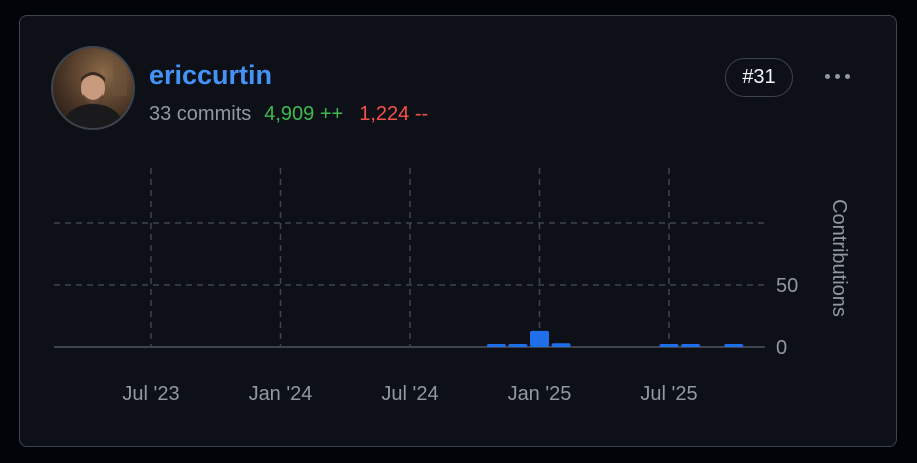 Image resolution: width=917 pixels, height=463 pixels. I want to click on x-tick-label: Jan '25, so click(540, 394).